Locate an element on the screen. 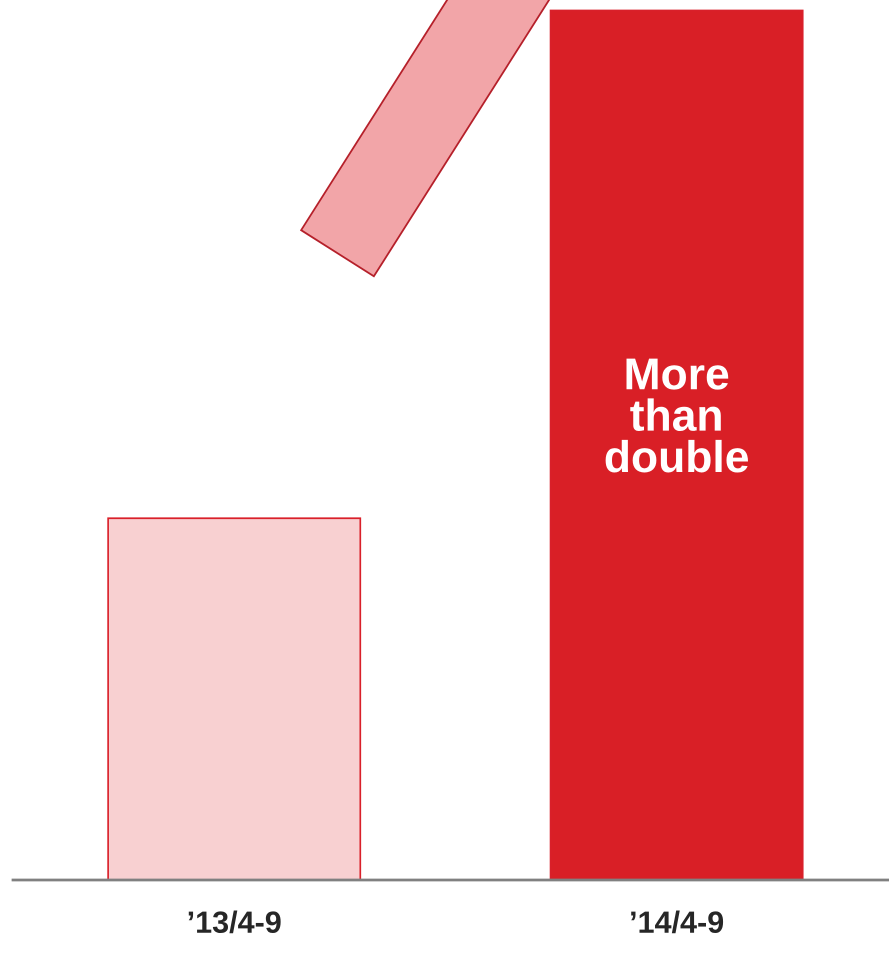 This screenshot has width=889, height=956. x-tick-label: ’13/4-9 is located at coordinates (234, 922).